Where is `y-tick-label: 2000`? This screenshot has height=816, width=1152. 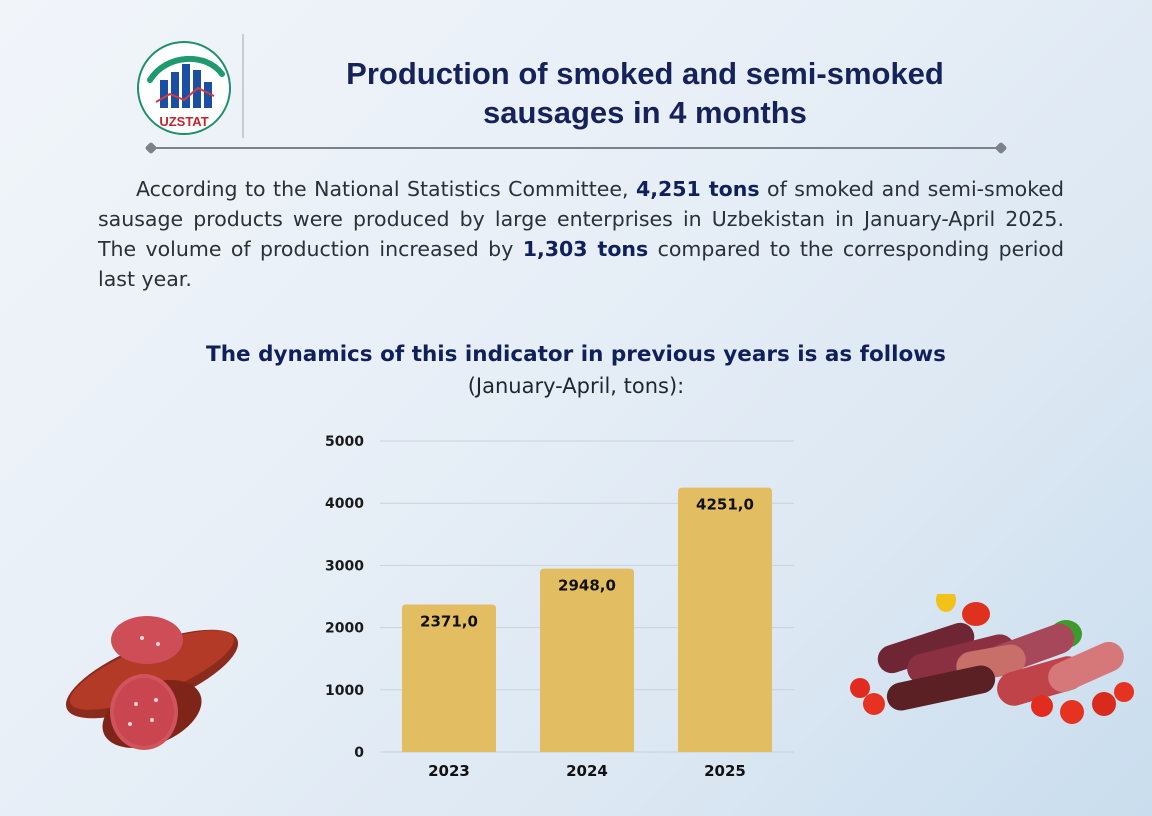
y-tick-label: 2000 is located at coordinates (344, 629).